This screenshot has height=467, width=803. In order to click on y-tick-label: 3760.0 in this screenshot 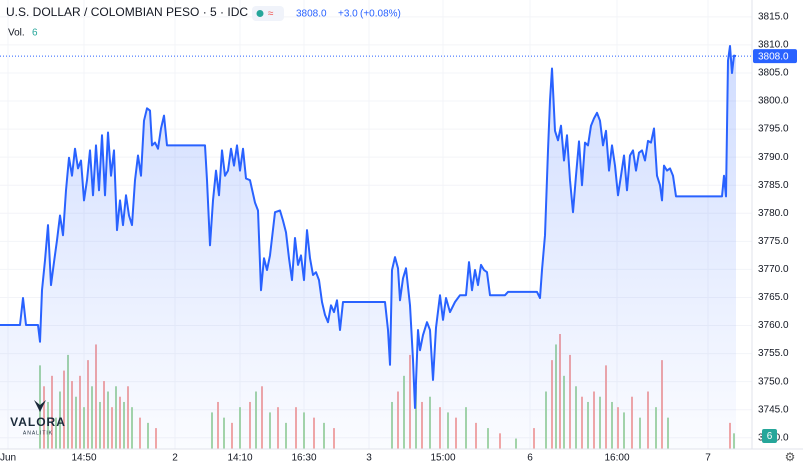, I will do `click(773, 325)`.